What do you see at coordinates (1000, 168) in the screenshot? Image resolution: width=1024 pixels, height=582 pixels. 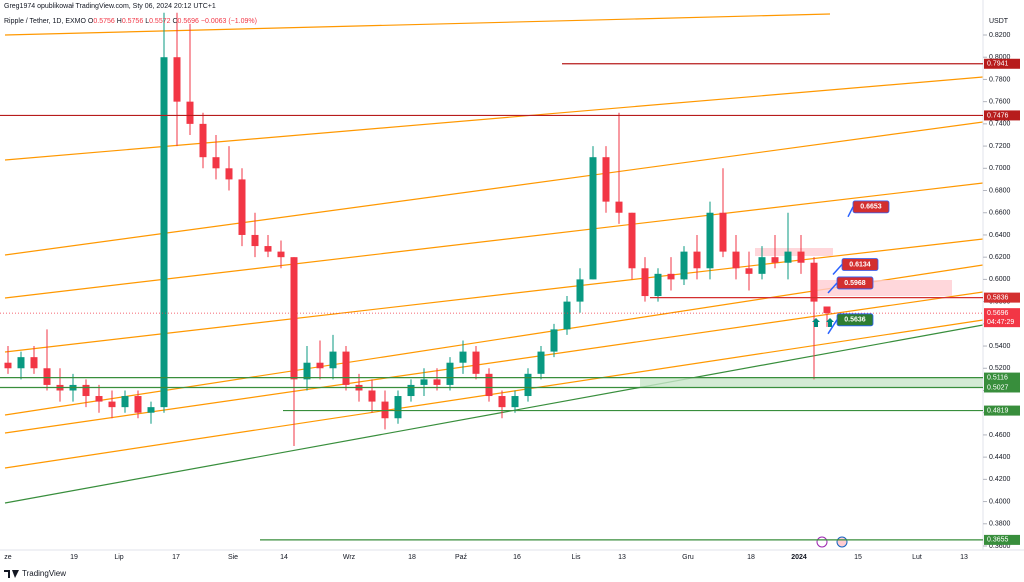 I see `y-tick-label: 0.7000` at bounding box center [1000, 168].